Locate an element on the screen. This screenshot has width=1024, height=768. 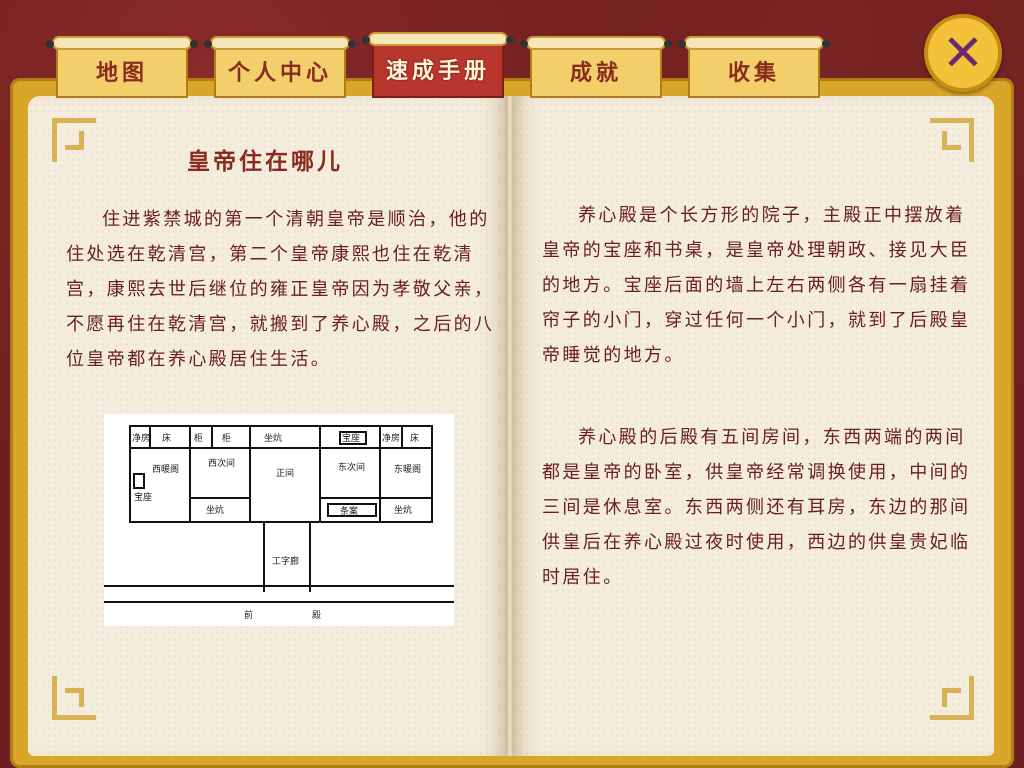
tab-collection: 收集 is located at coordinates (754, 67).